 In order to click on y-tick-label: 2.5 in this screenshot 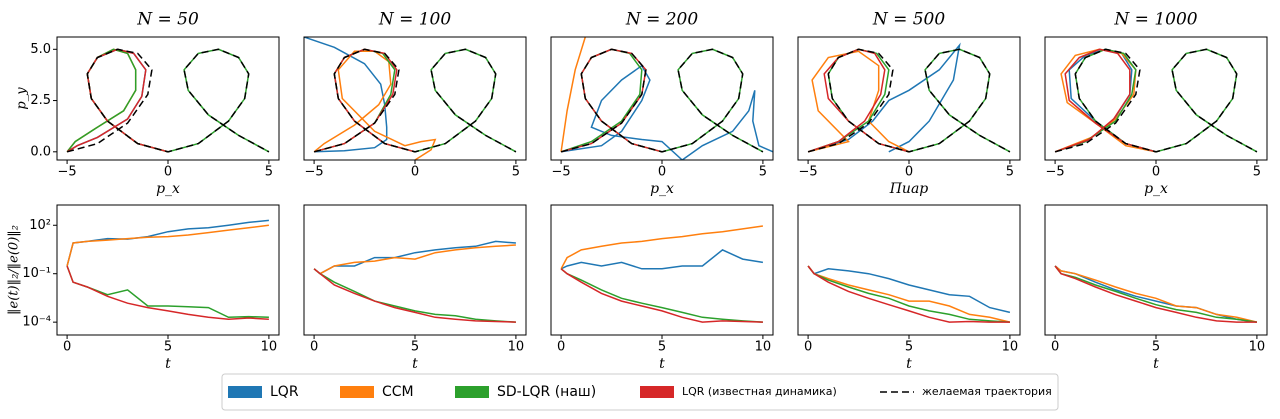, I will do `click(40, 100)`.